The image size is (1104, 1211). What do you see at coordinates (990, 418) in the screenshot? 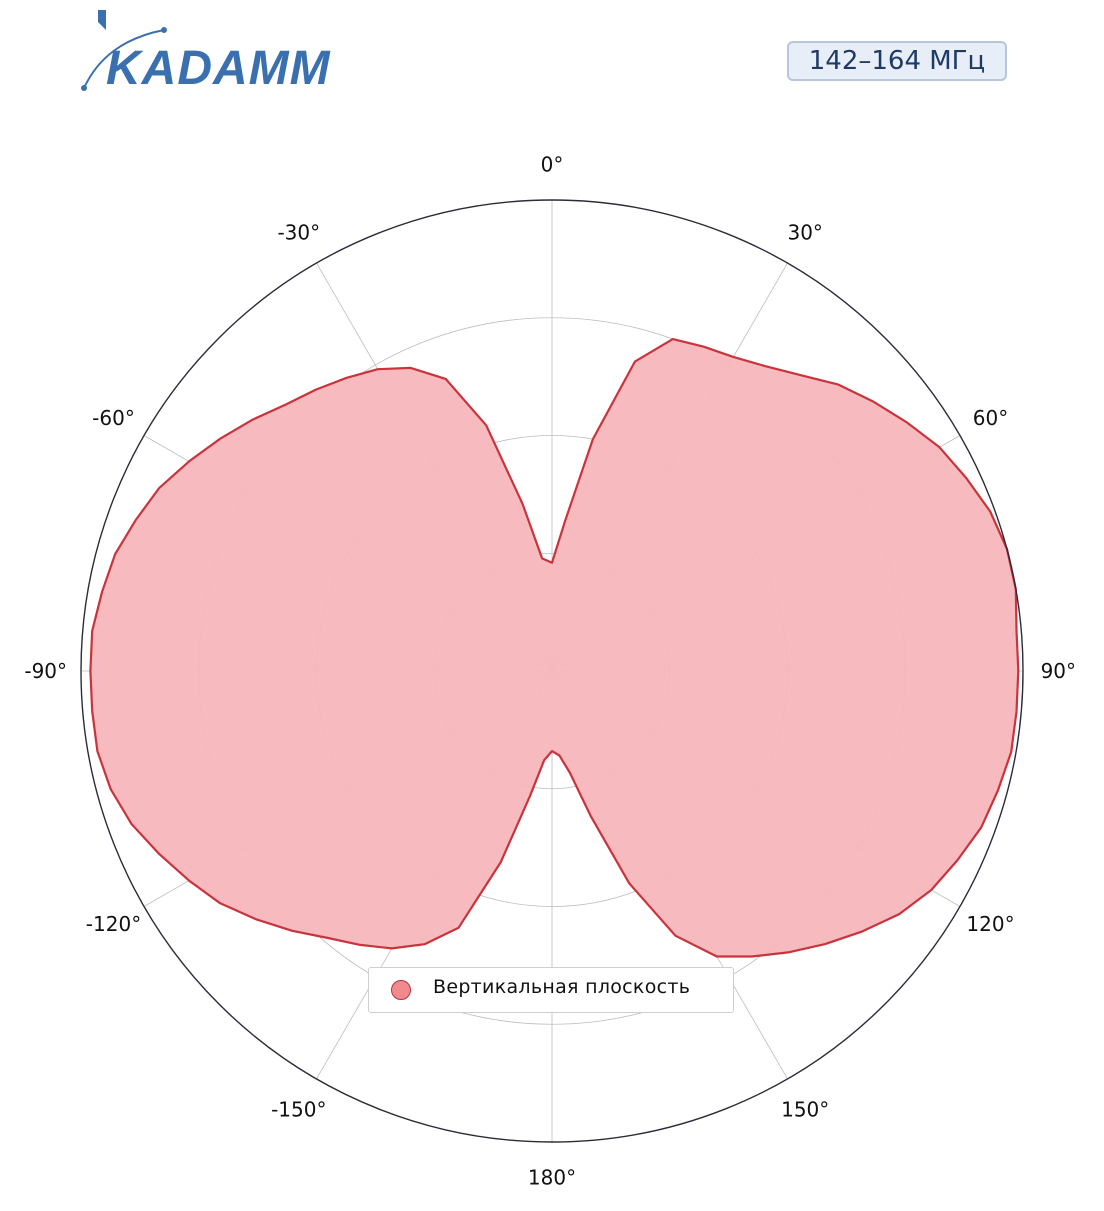
I see `angle-tick-label: 60°` at bounding box center [990, 418].